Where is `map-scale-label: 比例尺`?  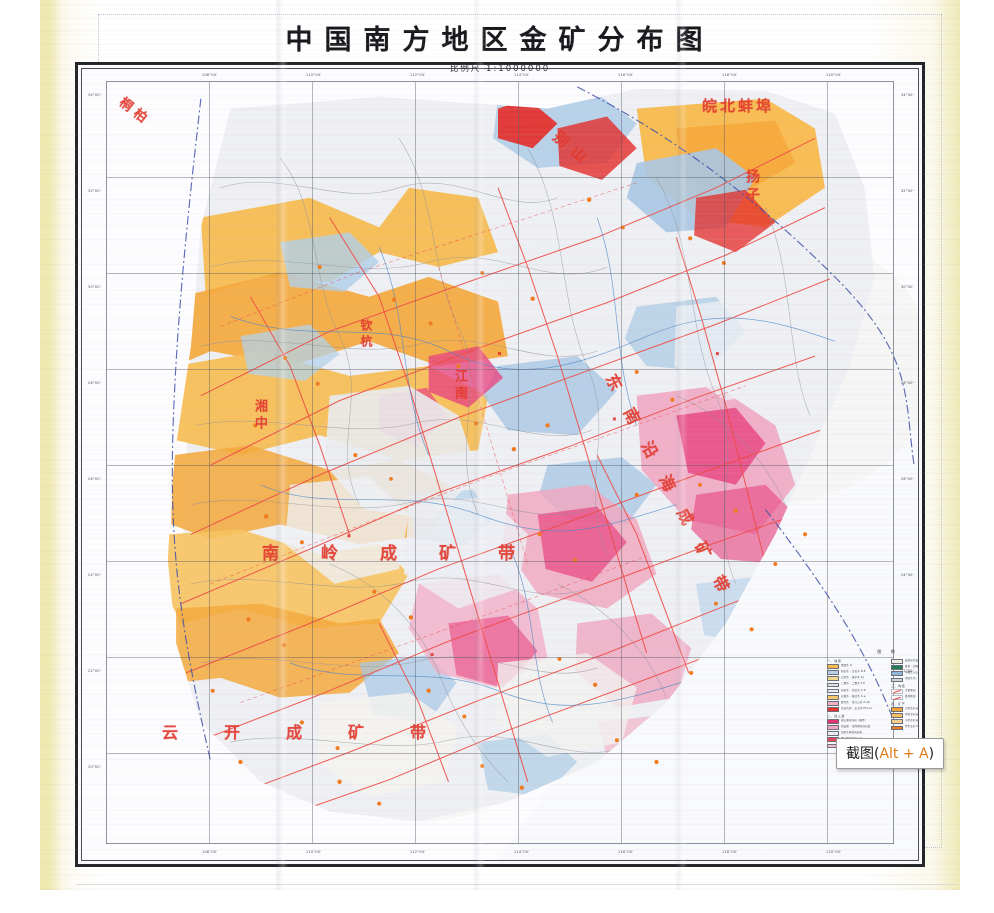 map-scale-label: 比例尺 is located at coordinates (465, 69).